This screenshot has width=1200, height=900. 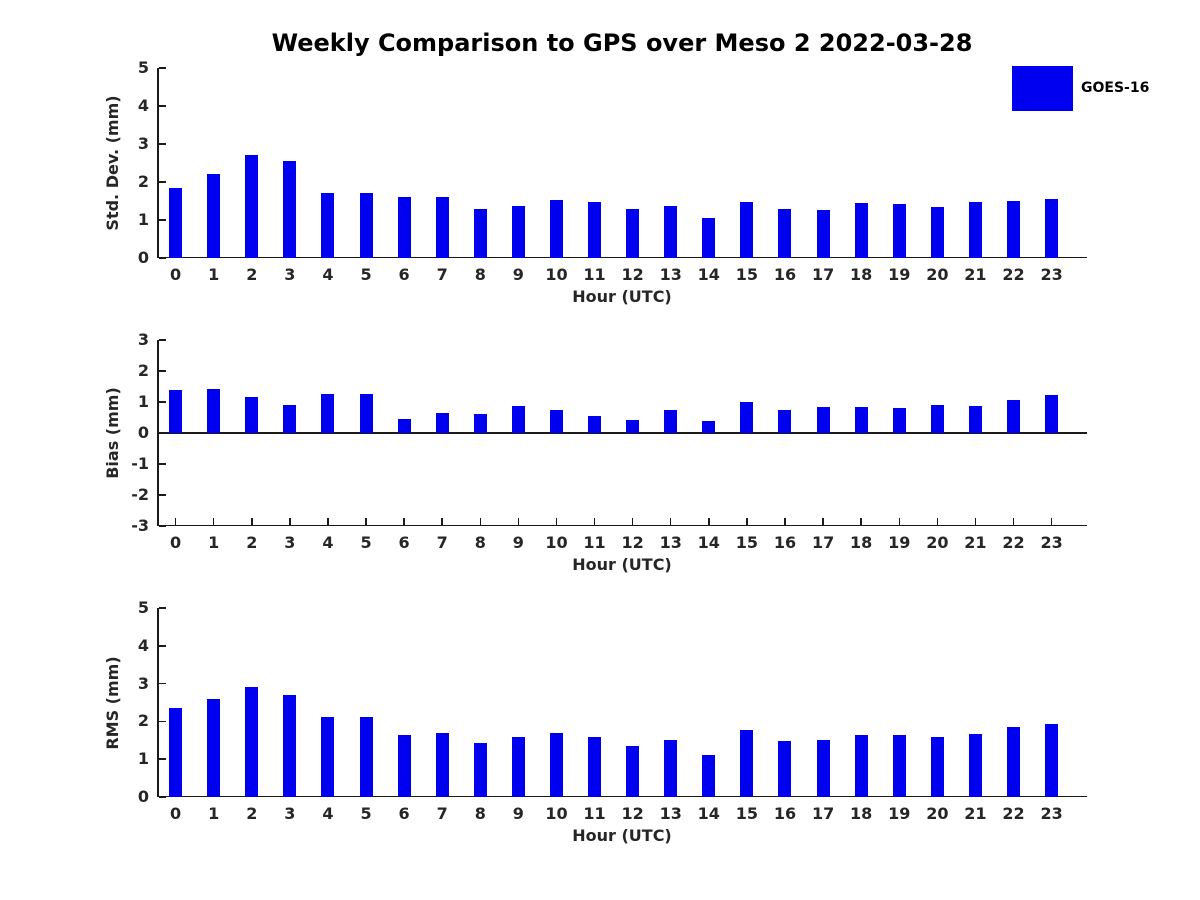 What do you see at coordinates (622, 835) in the screenshot?
I see `x-axis-label: Hour (UTC)` at bounding box center [622, 835].